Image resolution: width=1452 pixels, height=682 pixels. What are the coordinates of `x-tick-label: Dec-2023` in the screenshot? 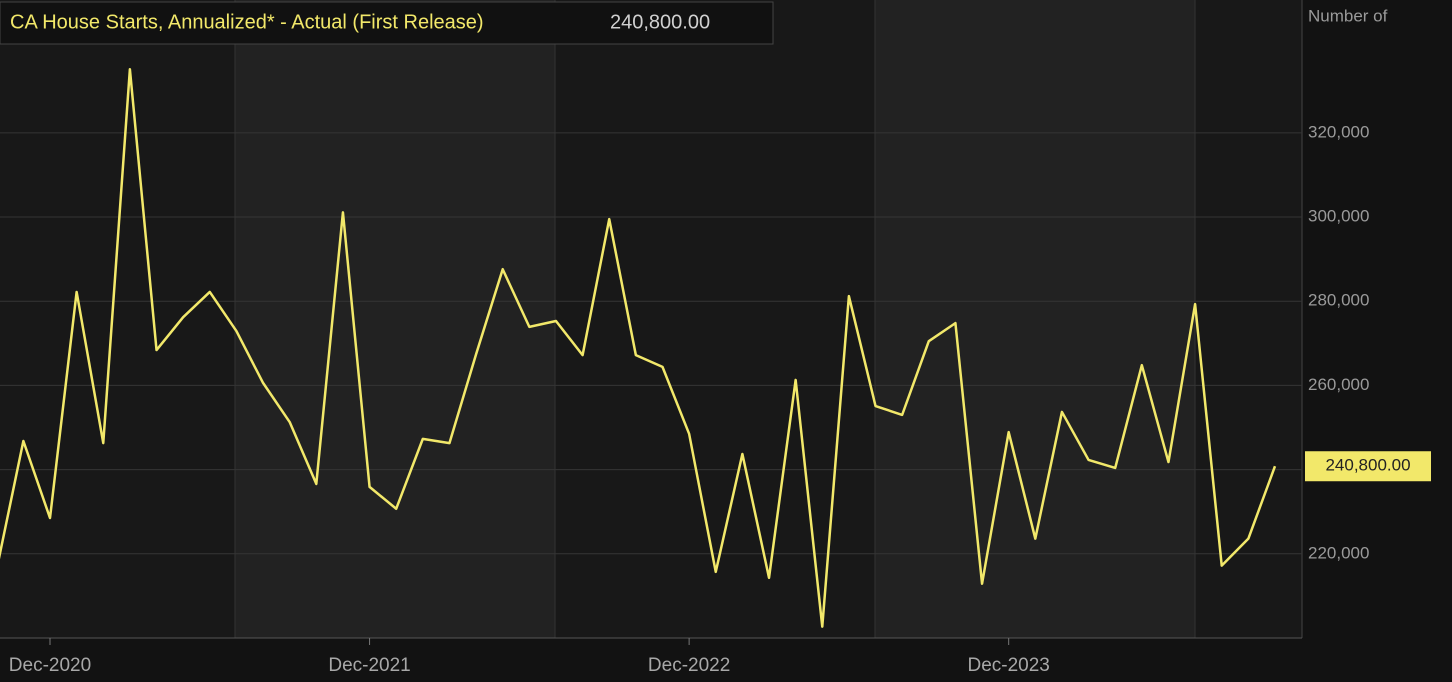 It's located at (1008, 665).